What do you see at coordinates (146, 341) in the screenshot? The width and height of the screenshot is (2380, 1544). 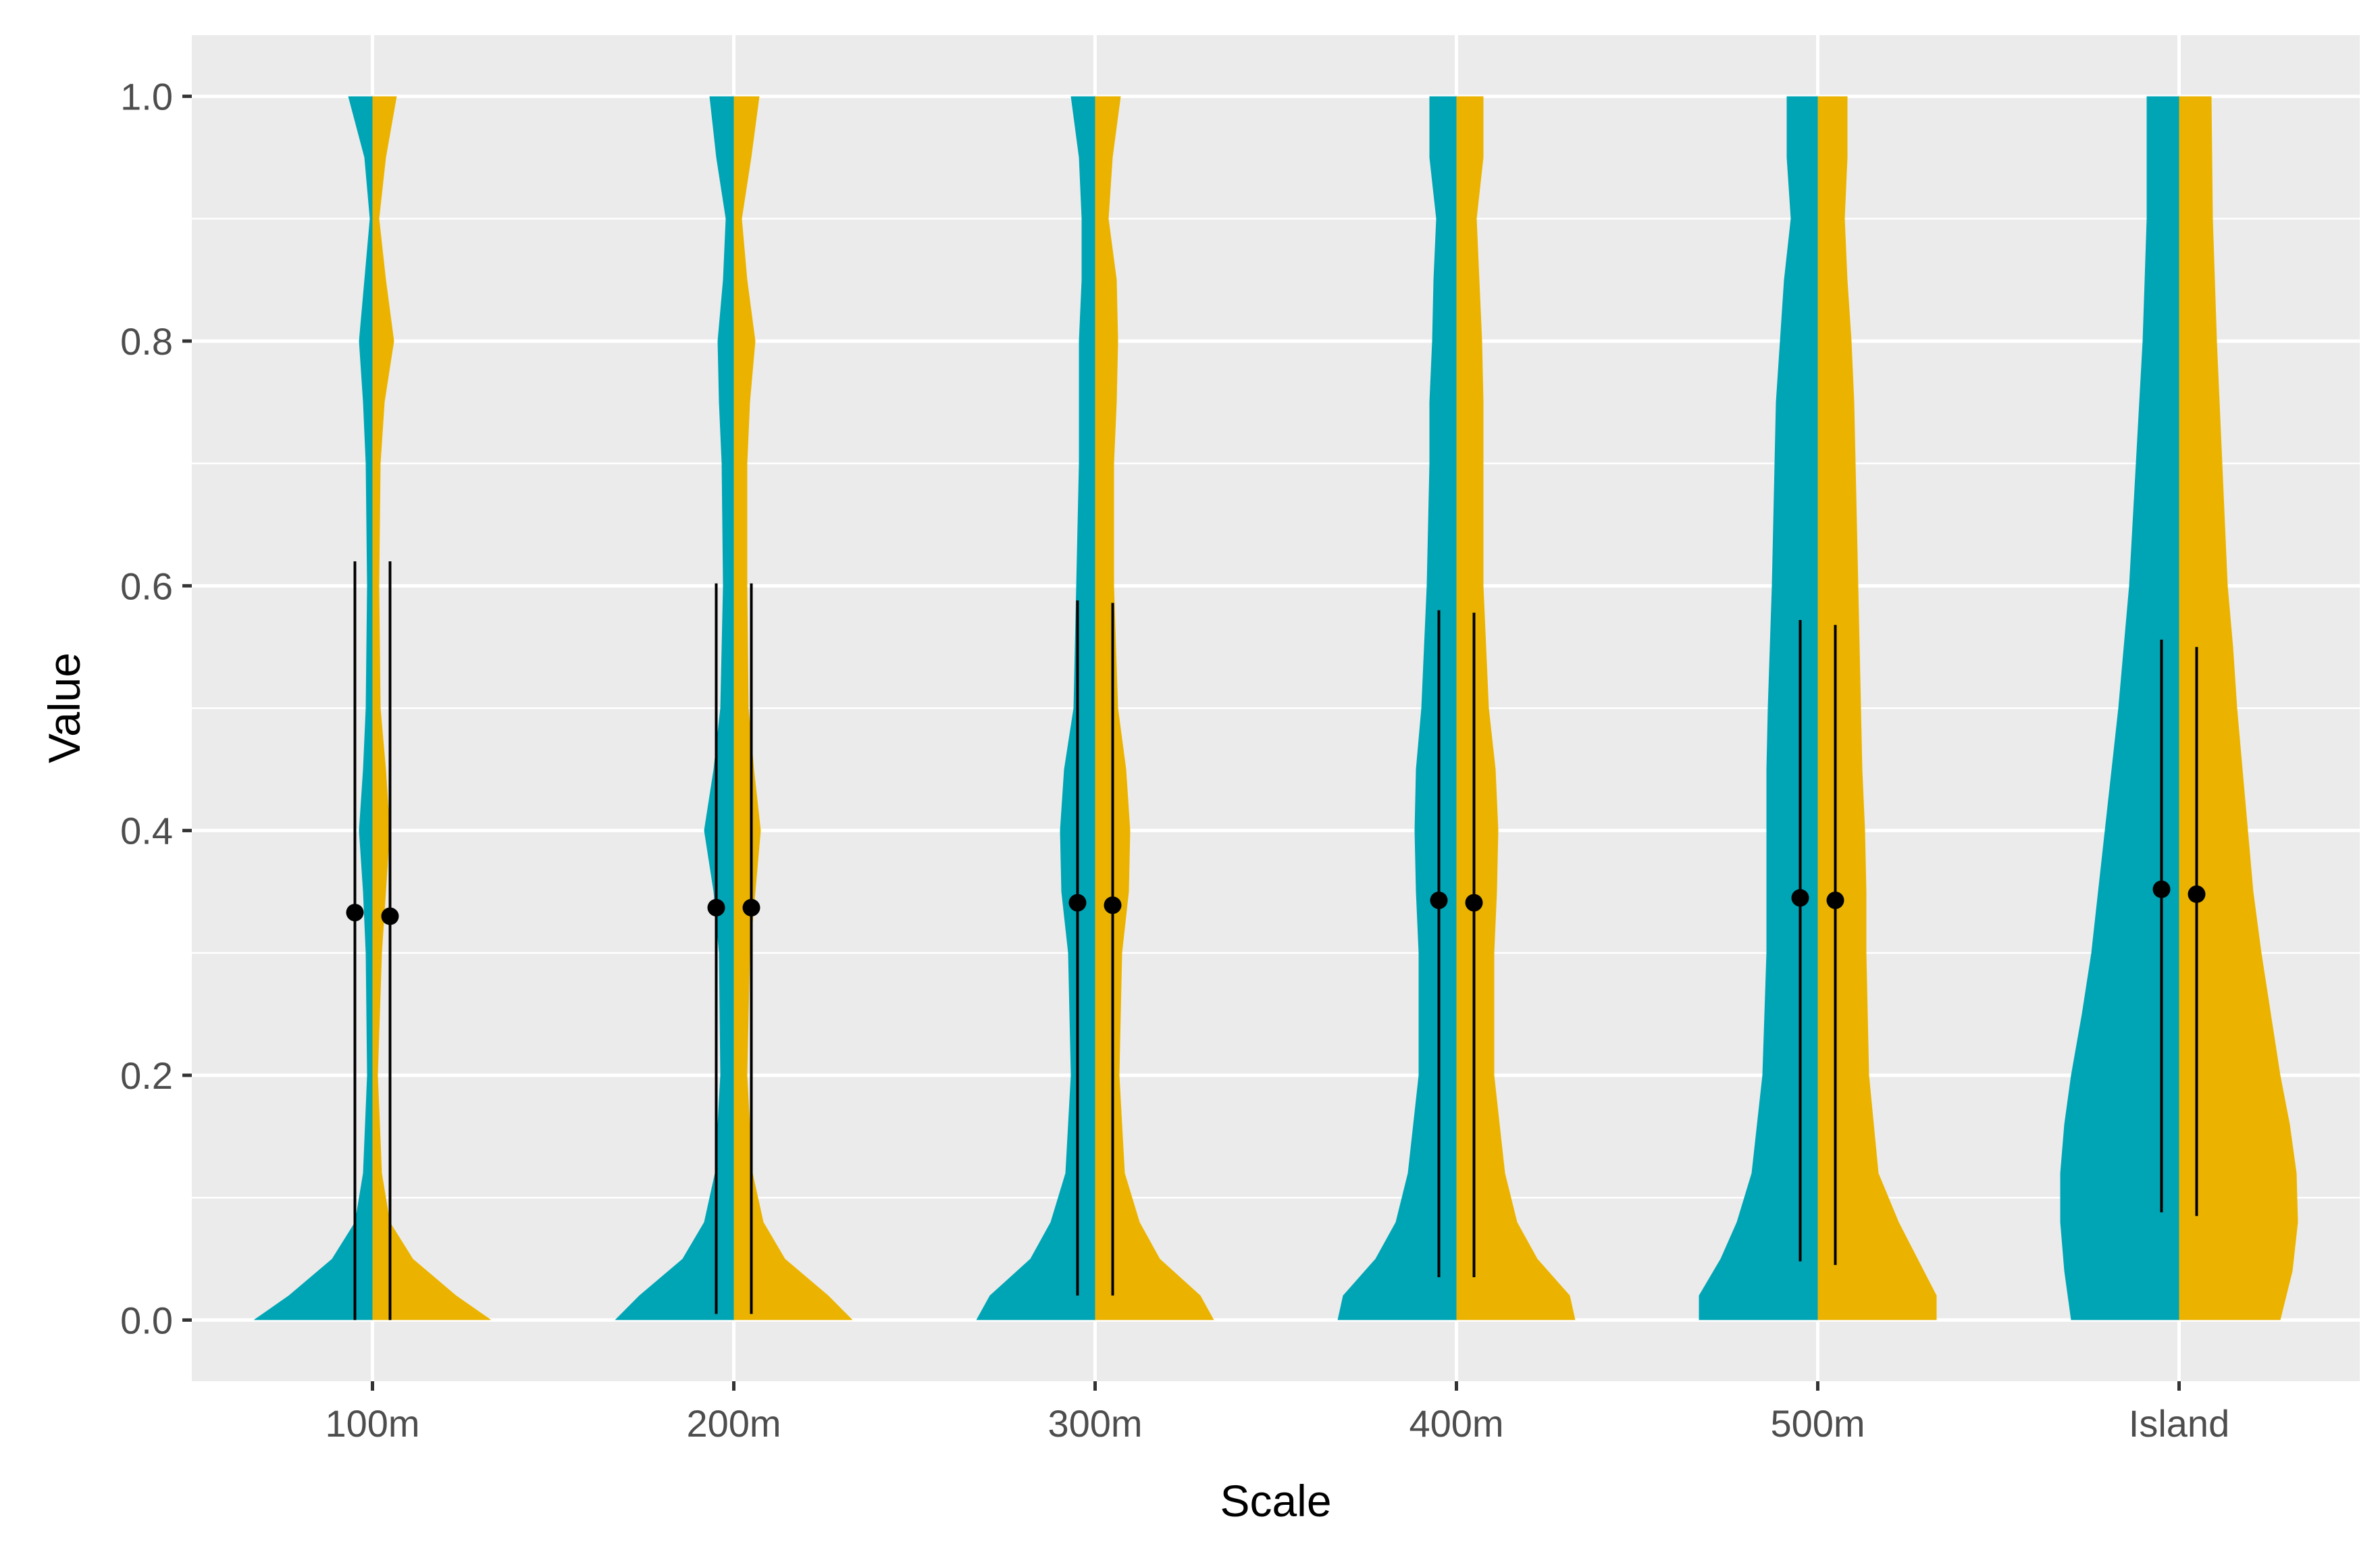 I see `y-tick-label: 0.8` at bounding box center [146, 341].